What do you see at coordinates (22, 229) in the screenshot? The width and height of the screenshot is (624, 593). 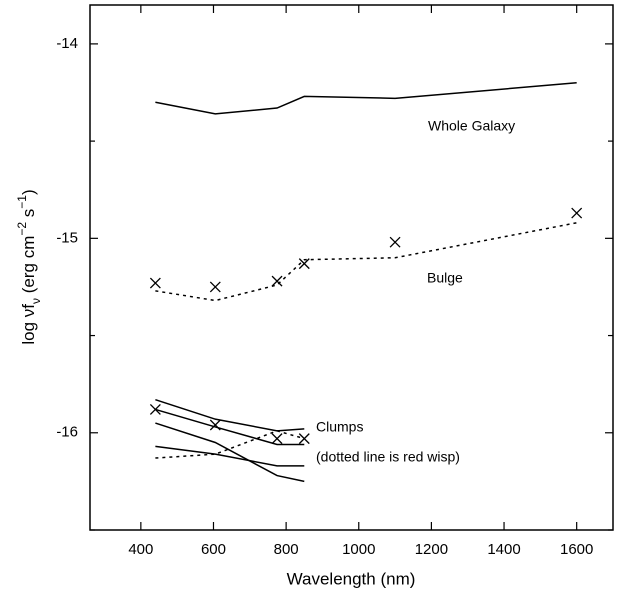 I see `y-axis-label-part: −2` at bounding box center [22, 229].